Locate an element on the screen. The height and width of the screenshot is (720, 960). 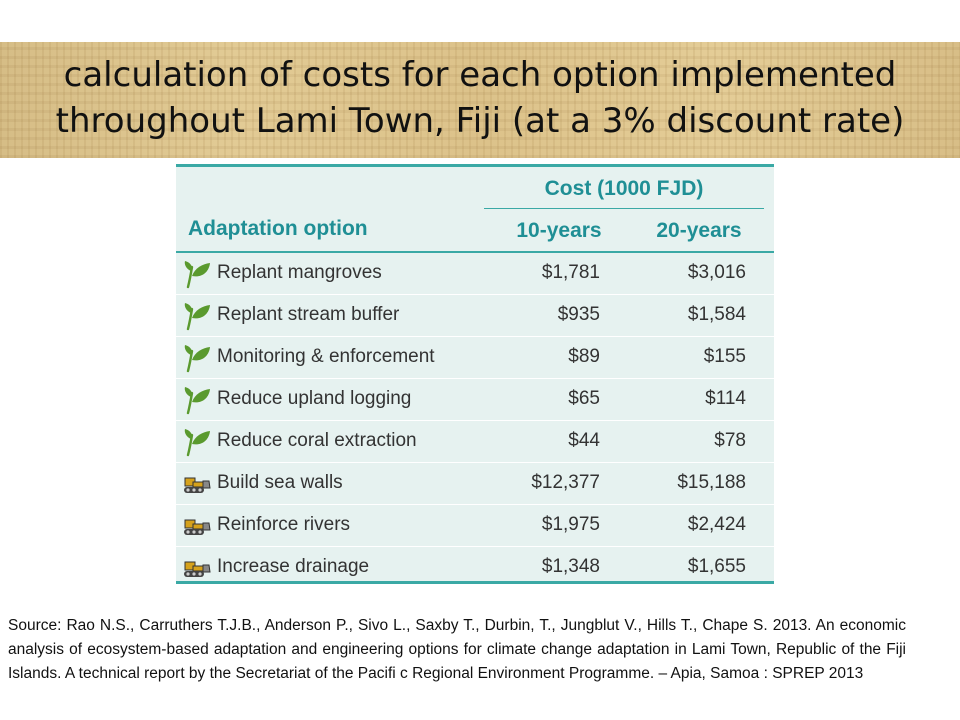
option-label: Increase drainage is located at coordinates (293, 566).